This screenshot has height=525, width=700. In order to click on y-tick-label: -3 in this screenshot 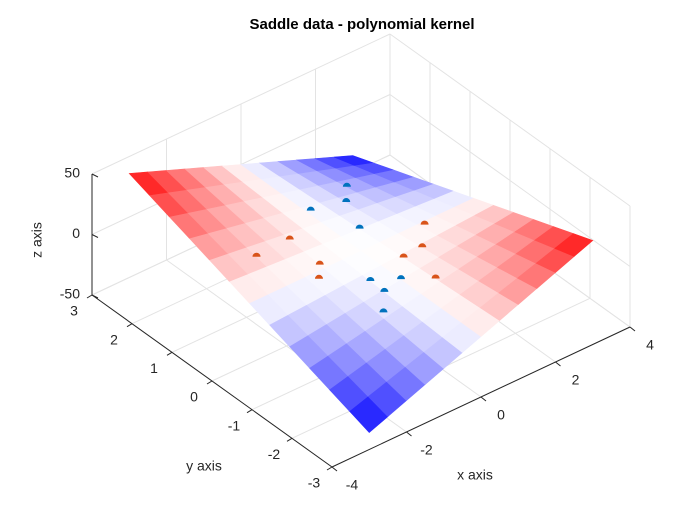, I will do `click(314, 483)`.